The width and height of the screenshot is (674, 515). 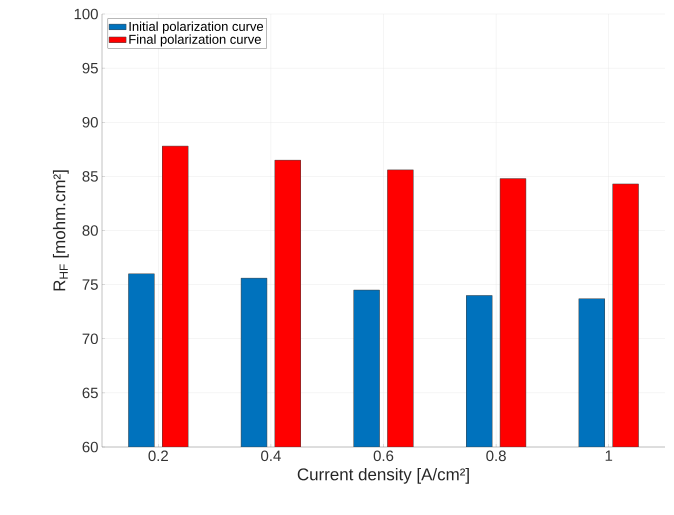 What do you see at coordinates (609, 455) in the screenshot?
I see `x-tick-label: 1` at bounding box center [609, 455].